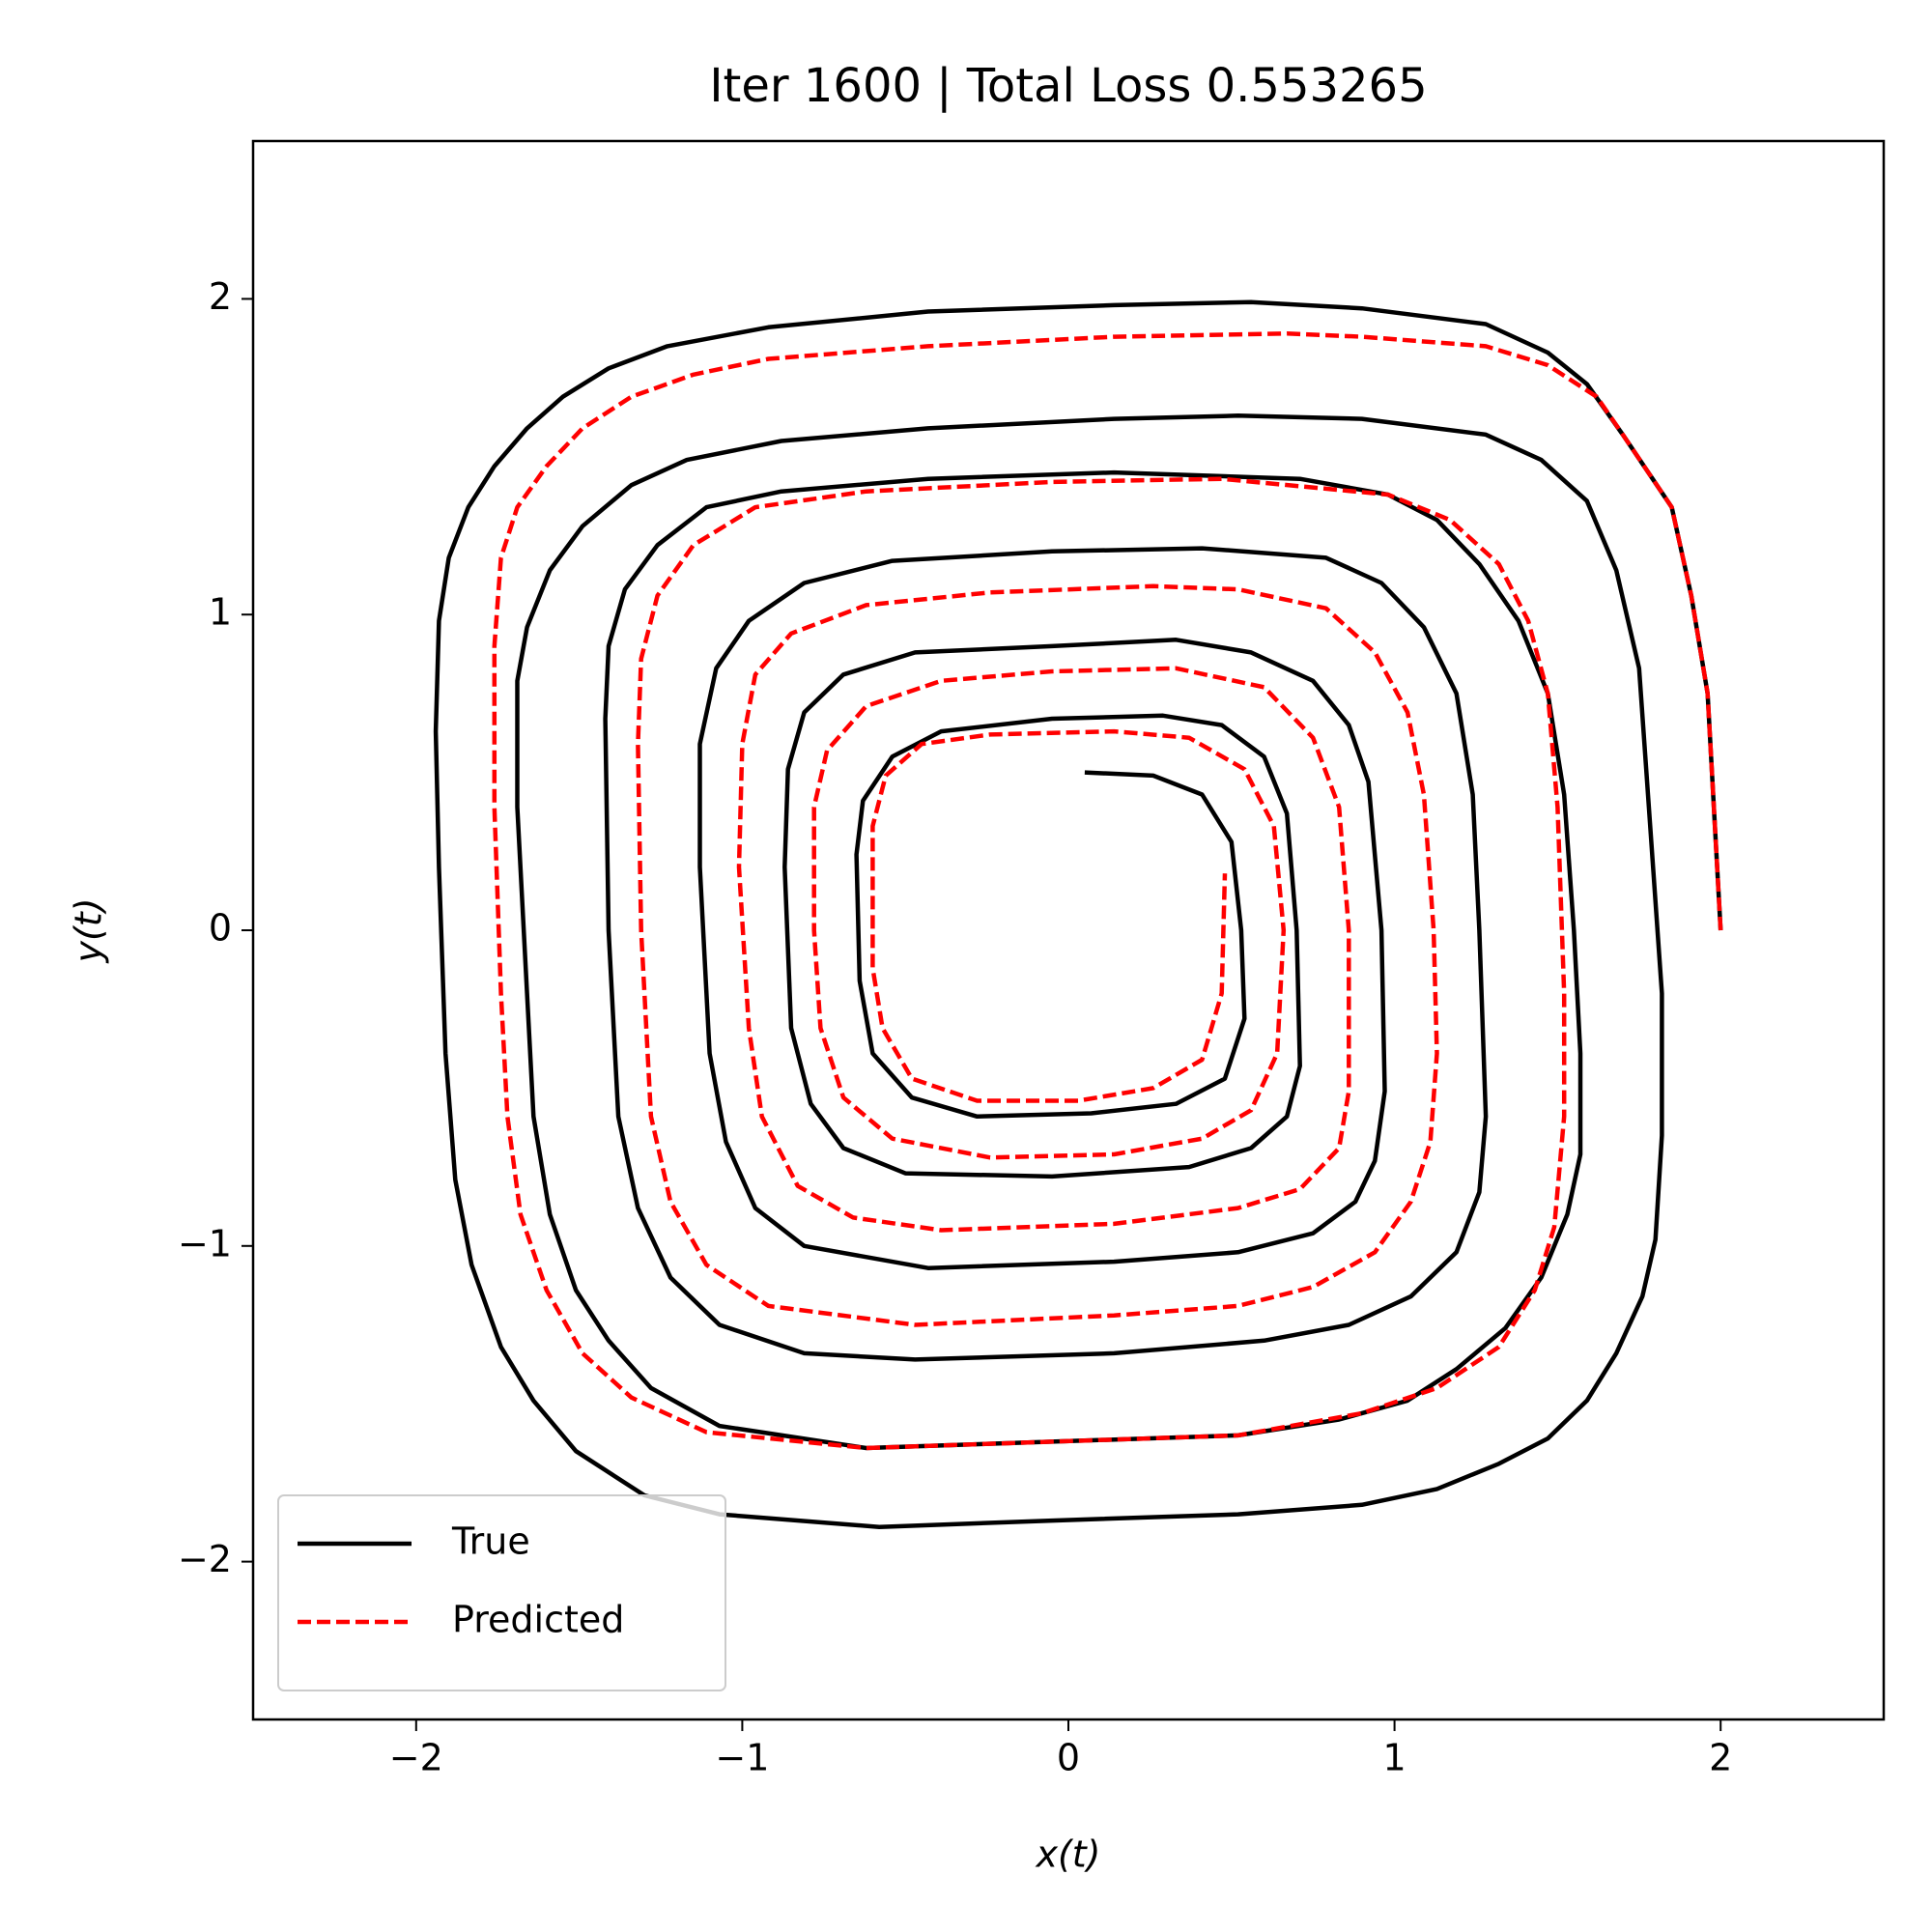 Image resolution: width=1932 pixels, height=1932 pixels. Describe the element at coordinates (416, 1758) in the screenshot. I see `x-tick-label: −2` at that location.